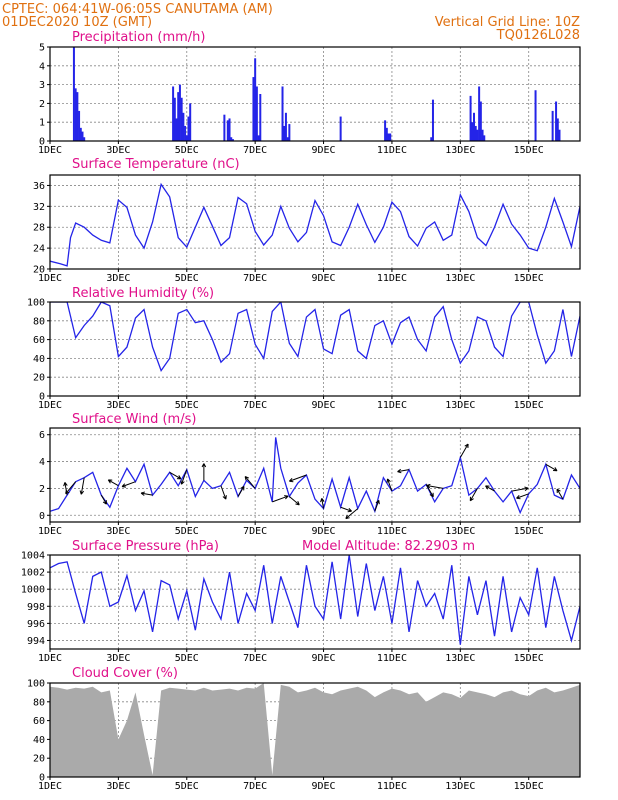  What do you see at coordinates (39, 228) in the screenshot?
I see `y-tick-label: 28` at bounding box center [39, 228].